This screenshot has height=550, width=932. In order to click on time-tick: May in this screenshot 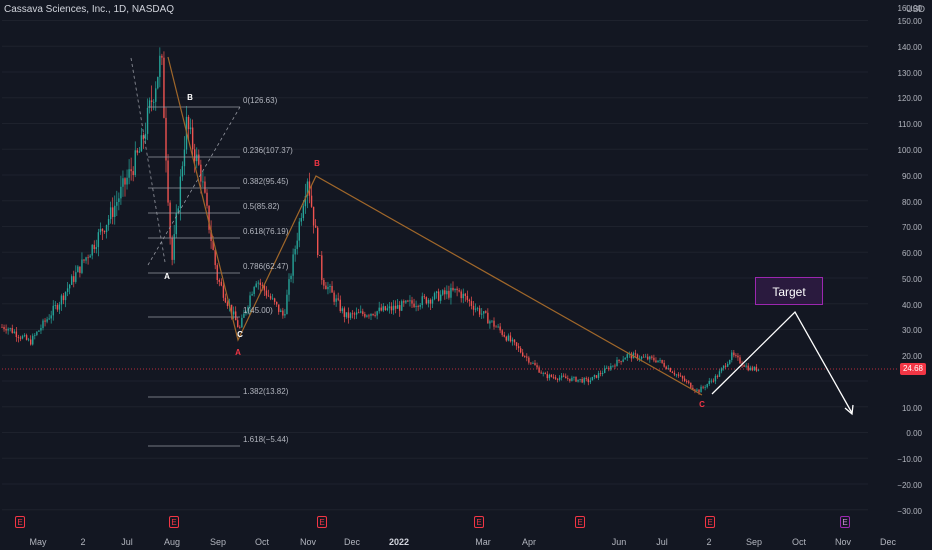, I will do `click(38, 542)`.